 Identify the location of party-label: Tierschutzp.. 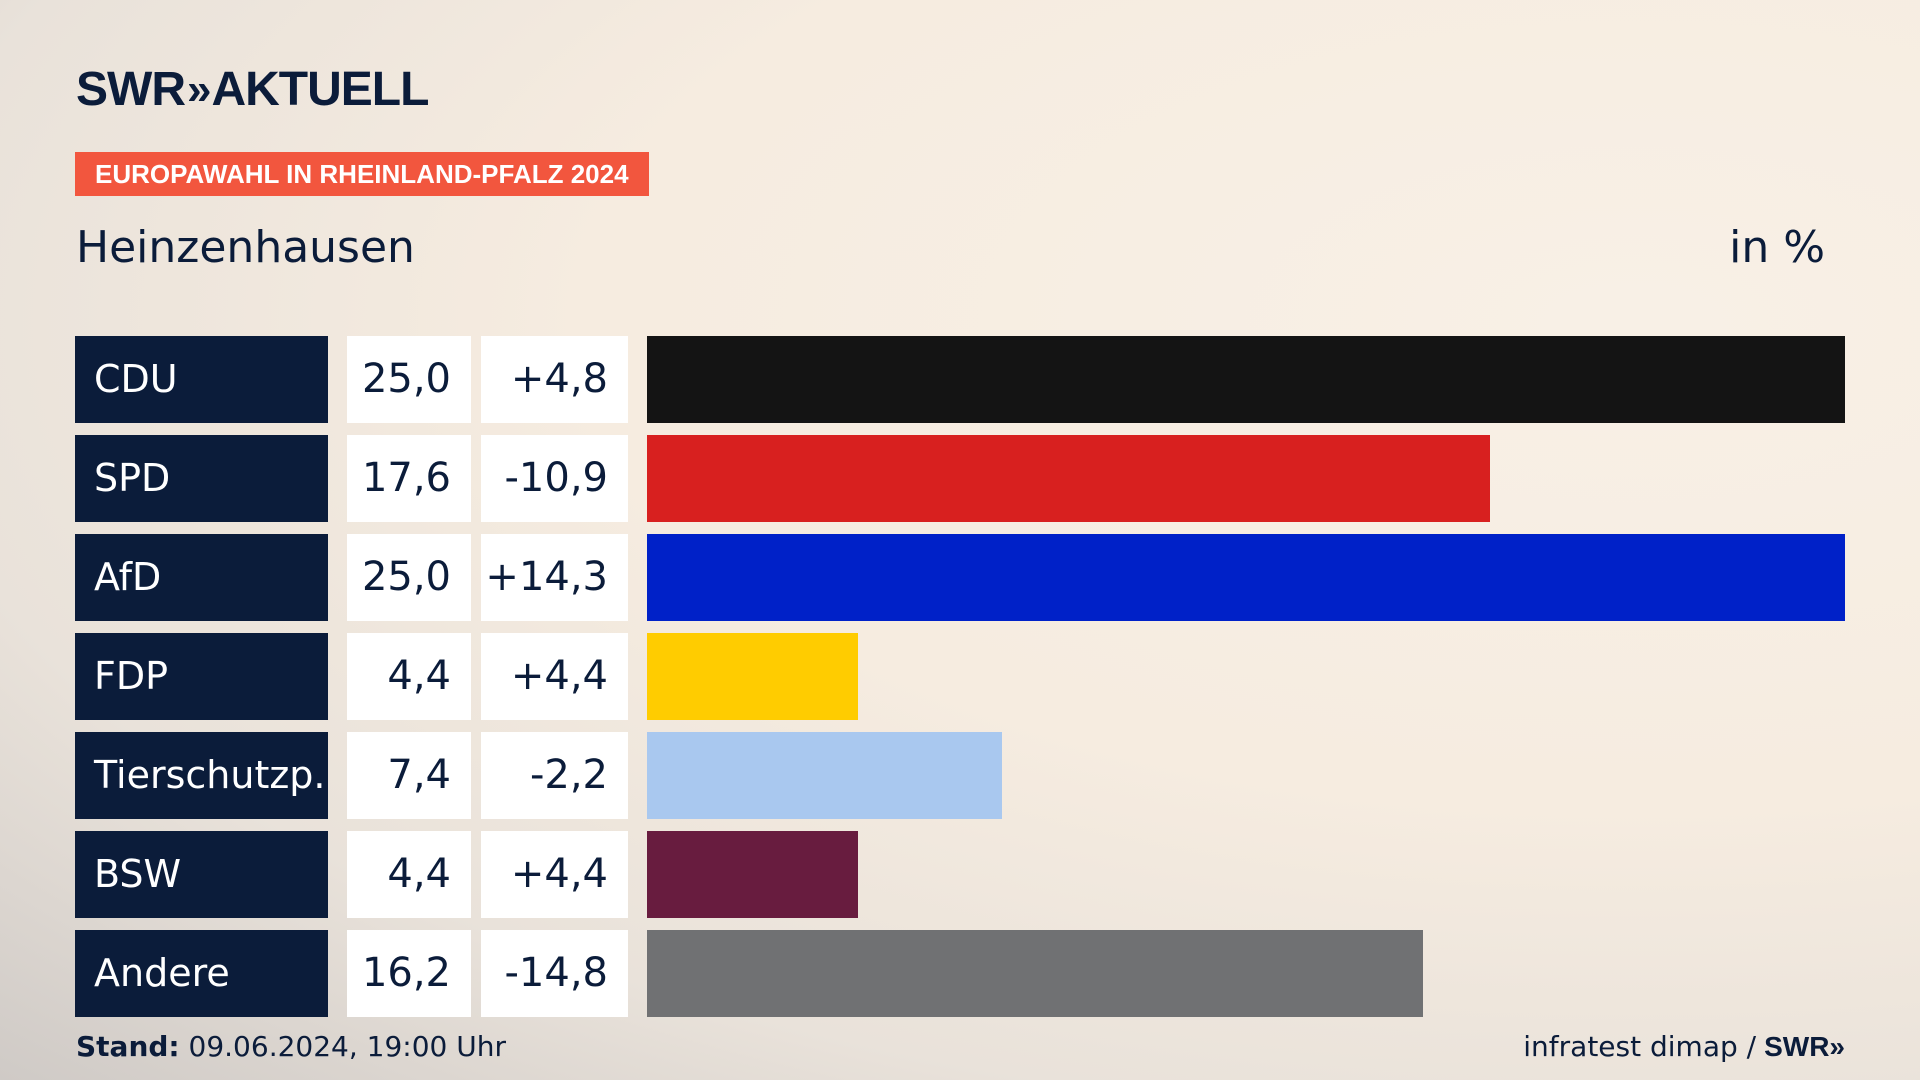
(201, 775).